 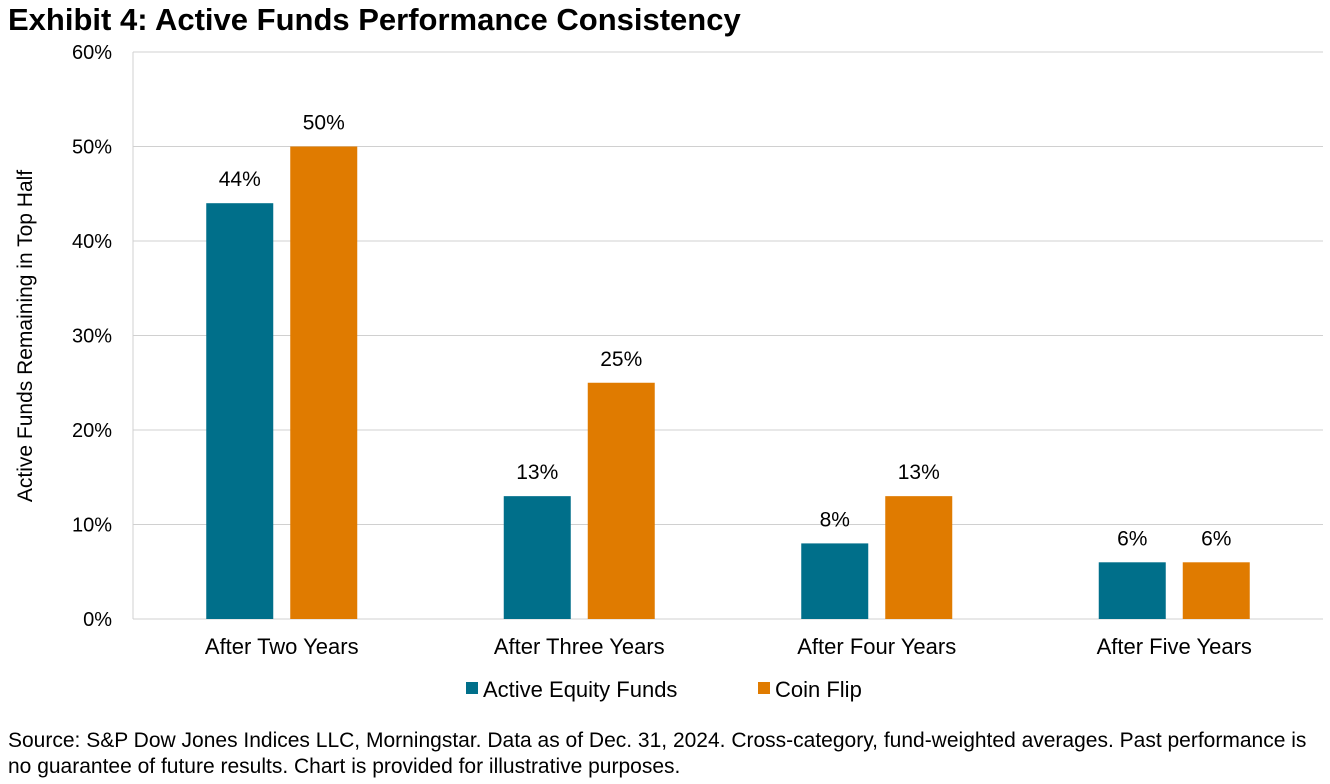 I want to click on data-label: 25%, so click(x=621, y=359).